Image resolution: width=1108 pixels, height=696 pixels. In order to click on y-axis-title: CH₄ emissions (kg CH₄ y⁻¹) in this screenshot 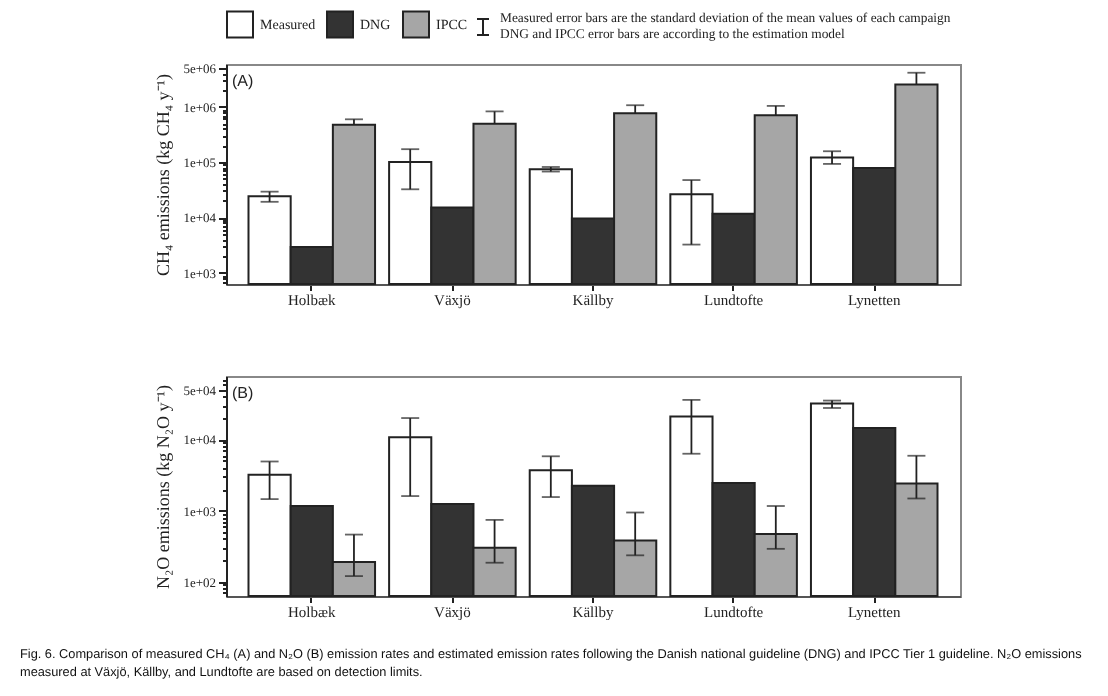, I will do `click(163, 175)`.